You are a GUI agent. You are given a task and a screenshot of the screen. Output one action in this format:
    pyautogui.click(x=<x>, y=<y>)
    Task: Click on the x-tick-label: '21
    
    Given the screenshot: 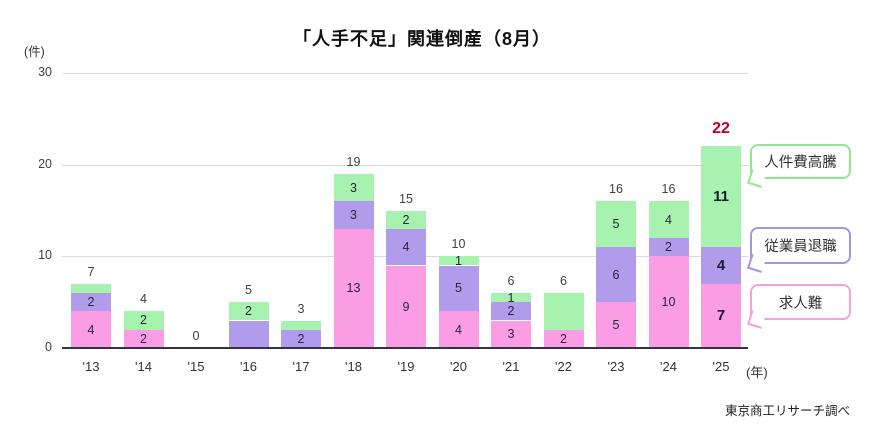 What is the action you would take?
    pyautogui.click(x=511, y=366)
    